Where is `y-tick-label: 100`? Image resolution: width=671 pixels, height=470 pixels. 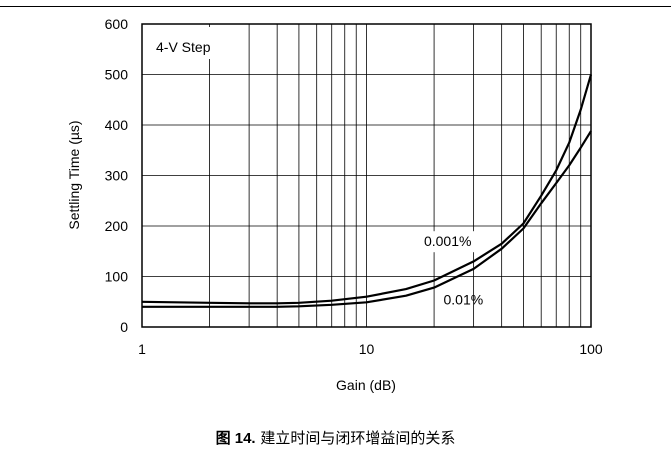
y-tick-label: 100 is located at coordinates (117, 277).